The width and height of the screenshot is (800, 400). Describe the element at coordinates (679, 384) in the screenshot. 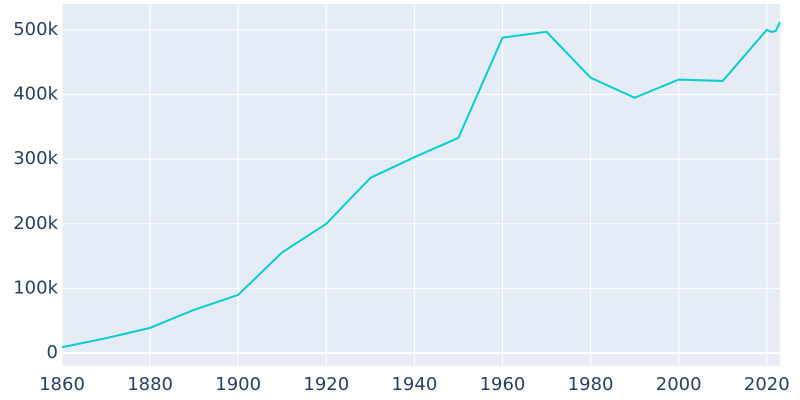

I see `x-tick-label: 2000` at that location.